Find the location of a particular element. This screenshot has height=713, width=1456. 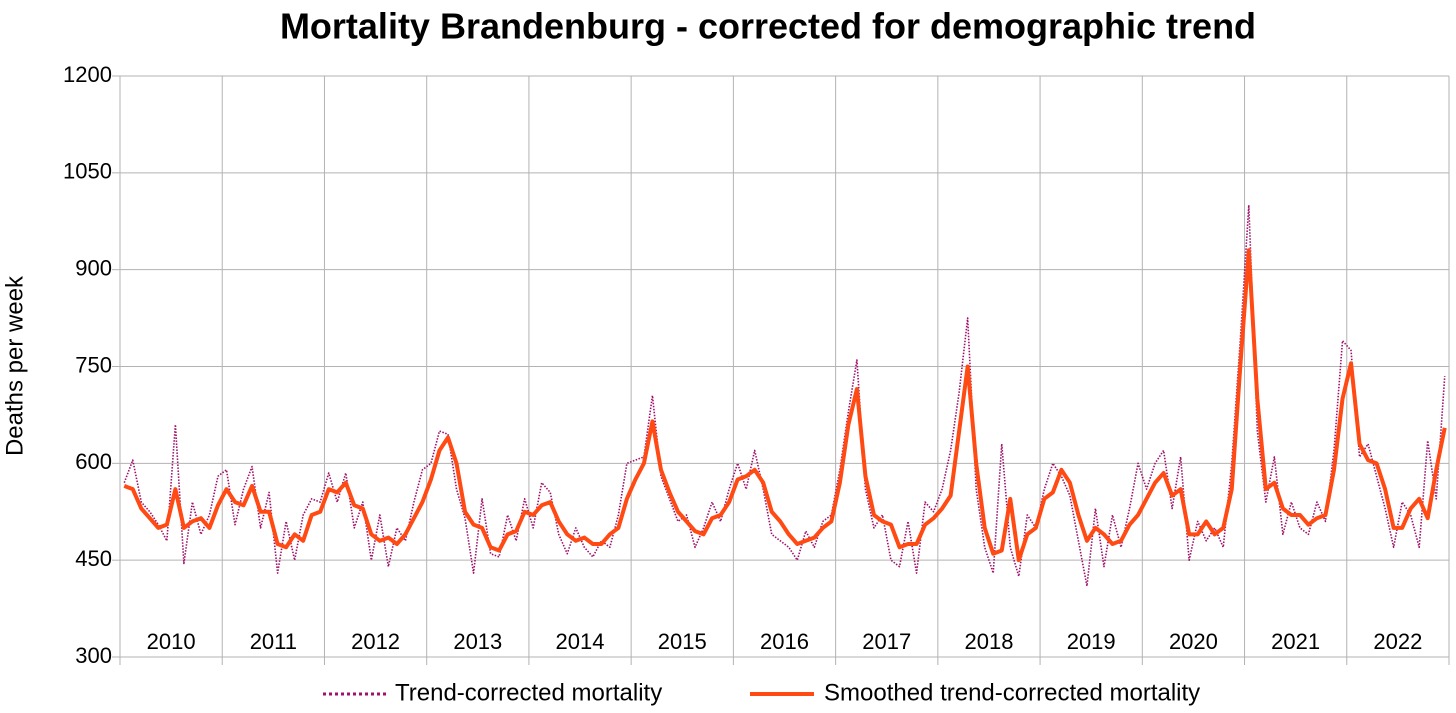

y-tick-label: 450 is located at coordinates (93, 558).